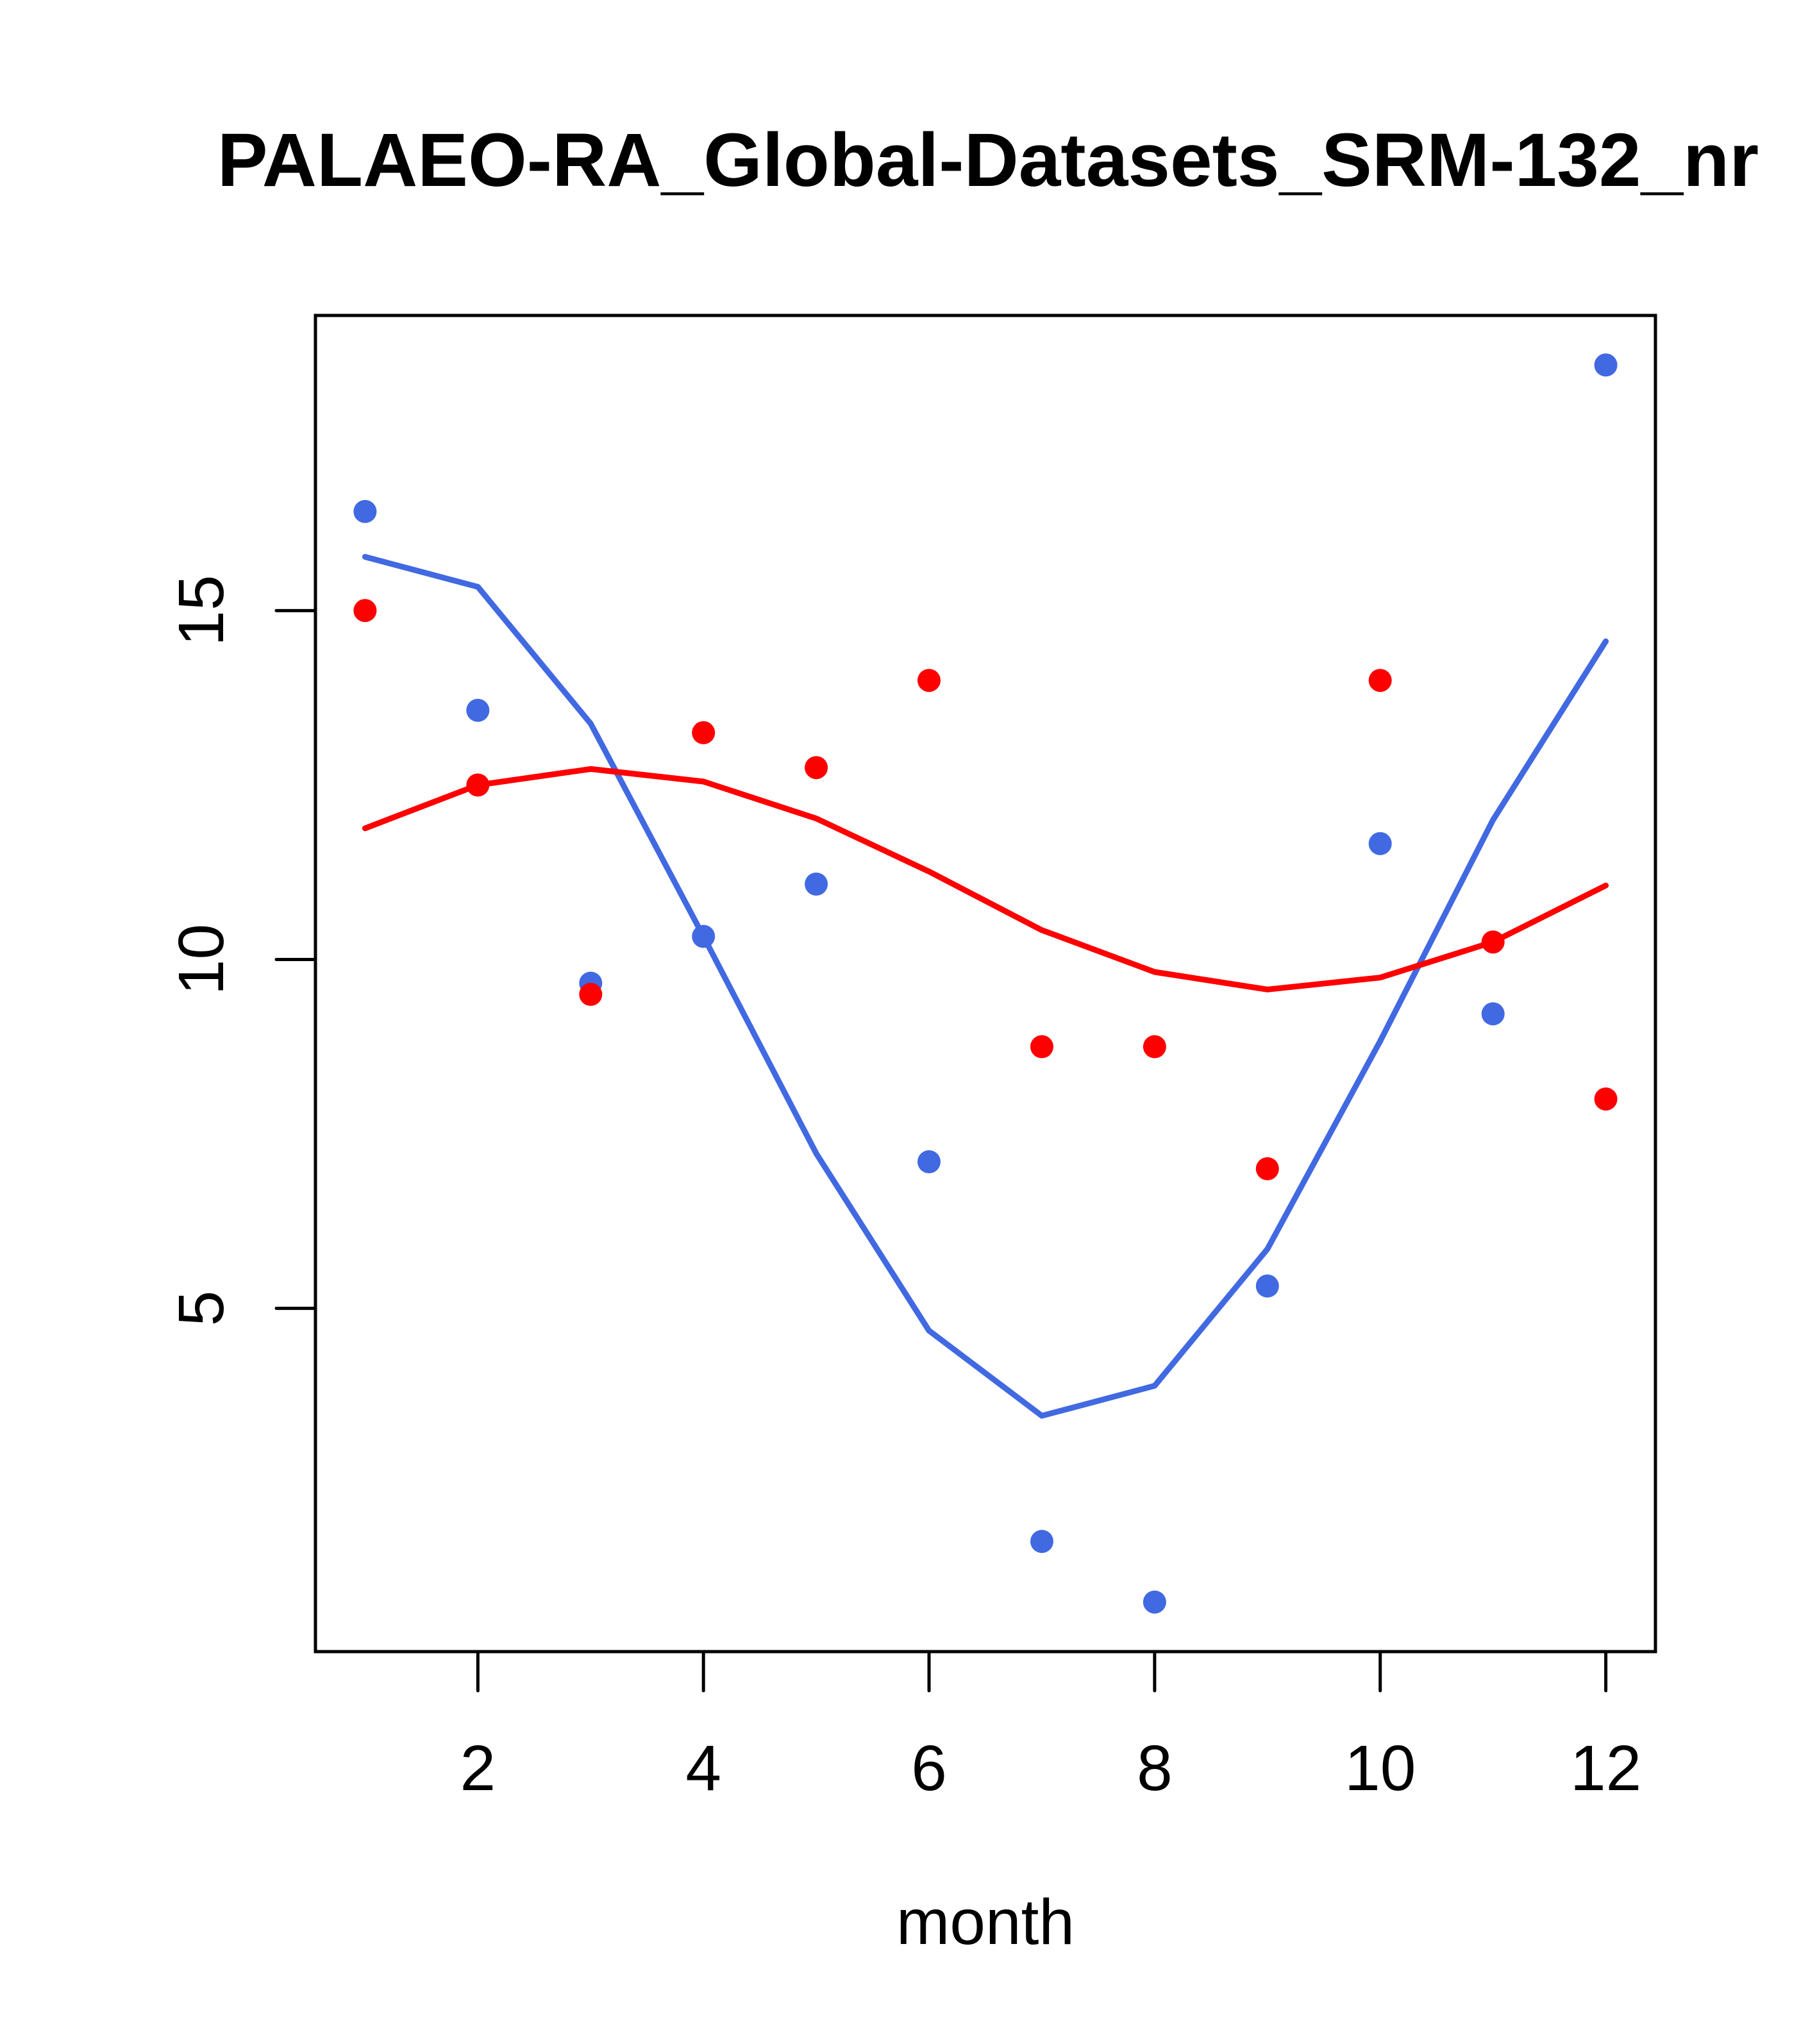 This screenshot has width=1817, height=2044. Describe the element at coordinates (201, 960) in the screenshot. I see `y-tick-label: 10` at that location.